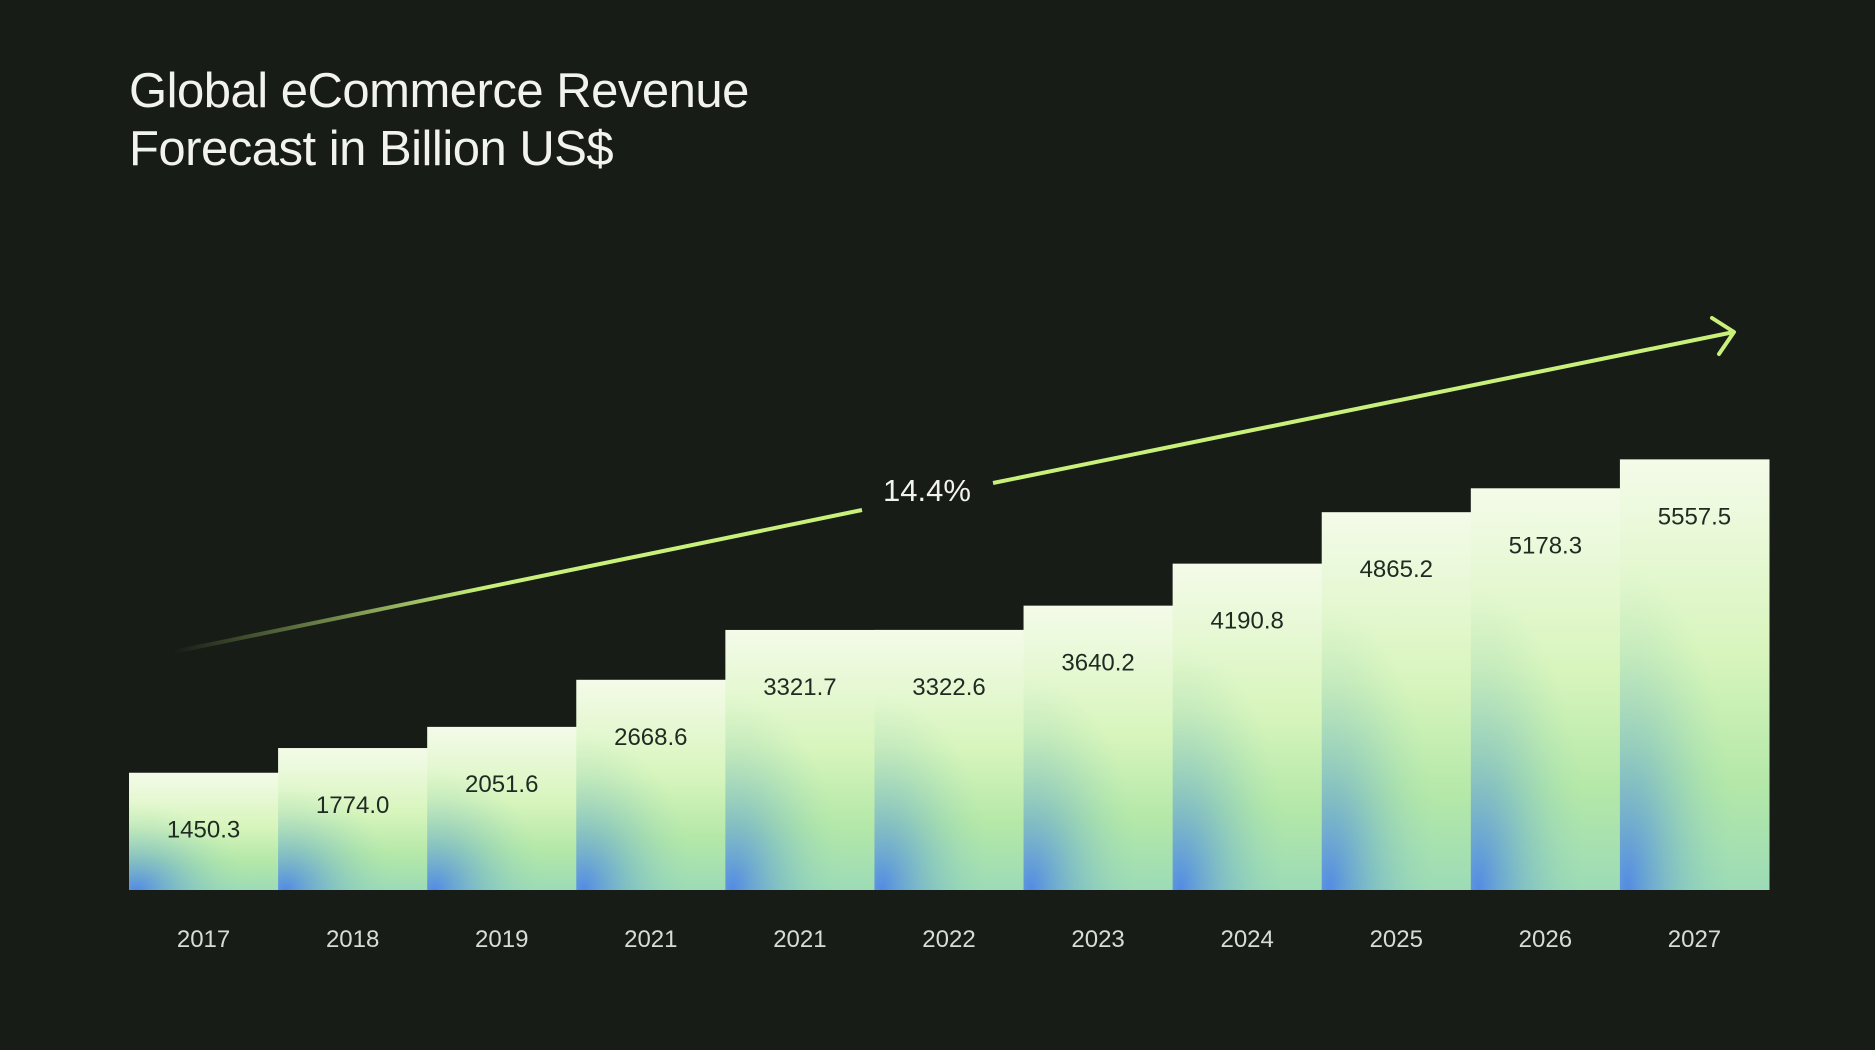 The image size is (1875, 1050). I want to click on cagr-label: 14.4%, so click(927, 490).